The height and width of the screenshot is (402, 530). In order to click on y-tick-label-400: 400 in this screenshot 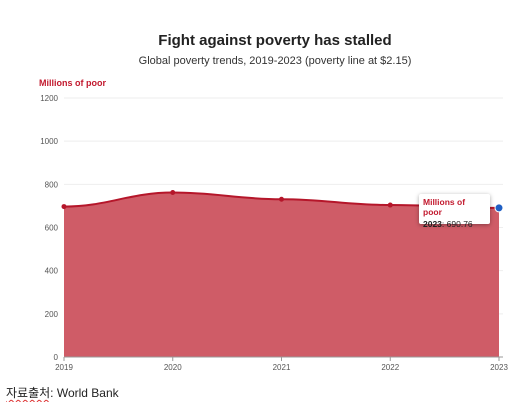, I will do `click(52, 271)`.